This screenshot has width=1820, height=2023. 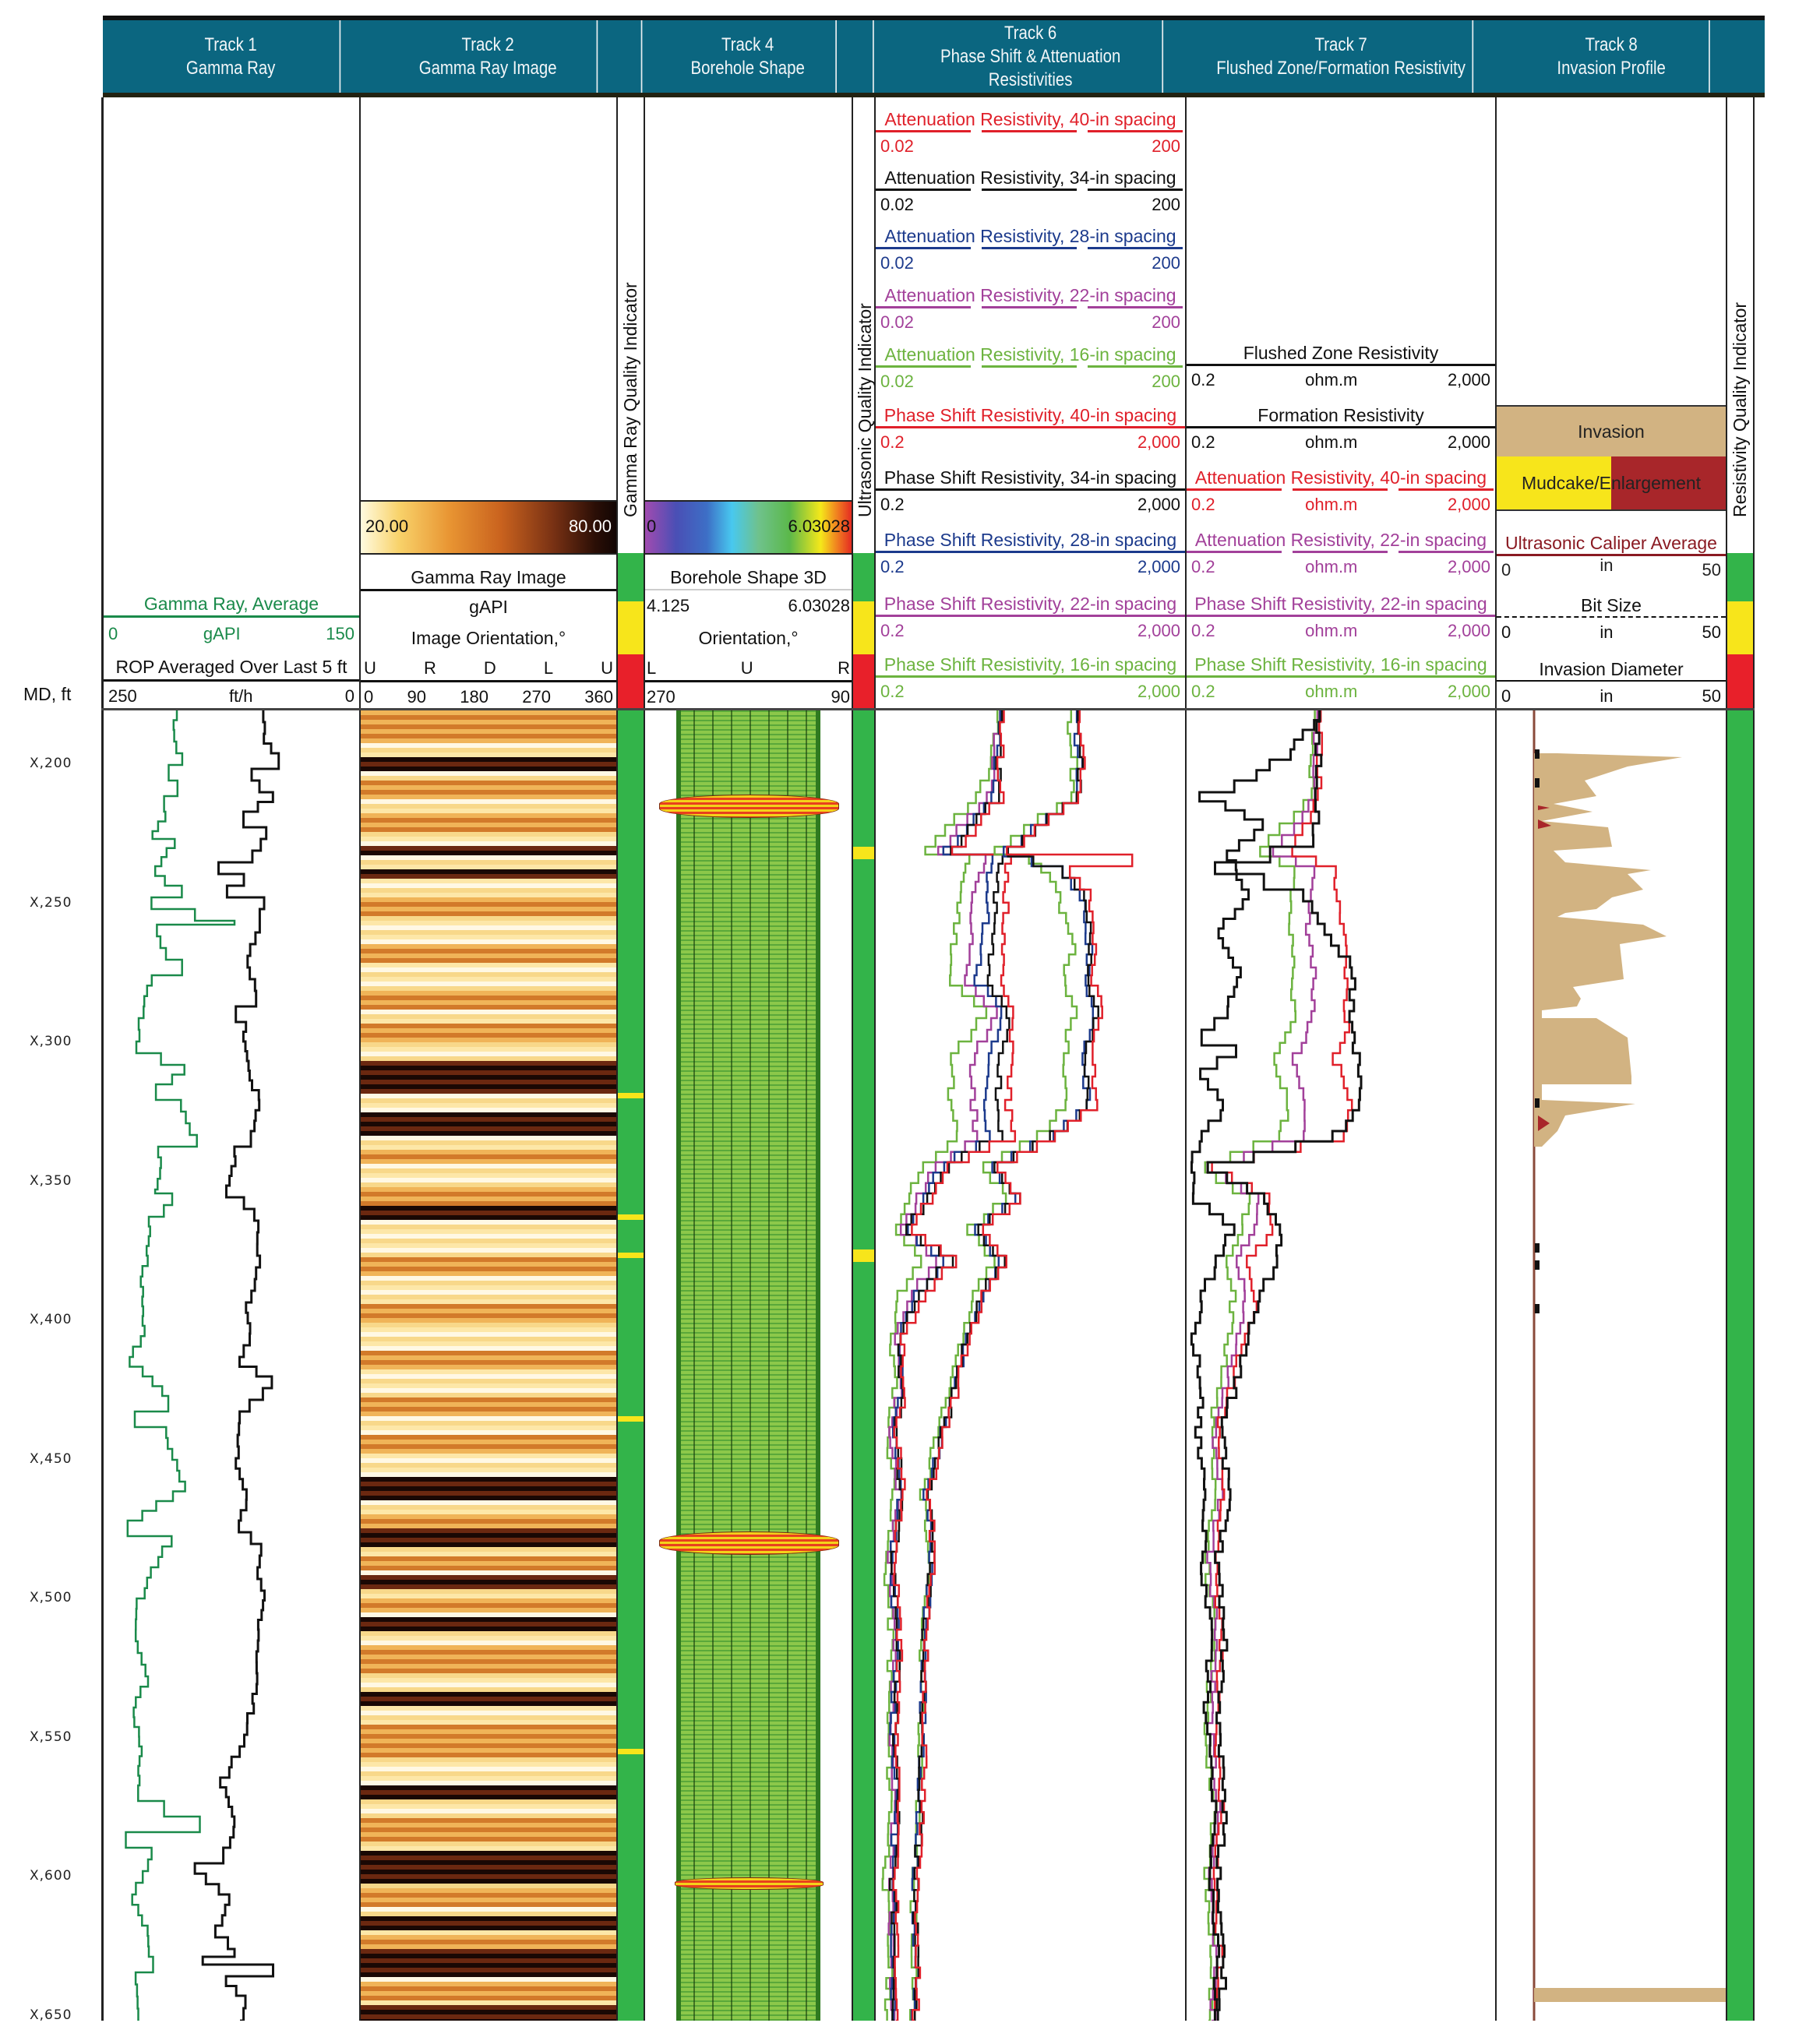 I want to click on track6-right-border, so click(x=1186, y=1059).